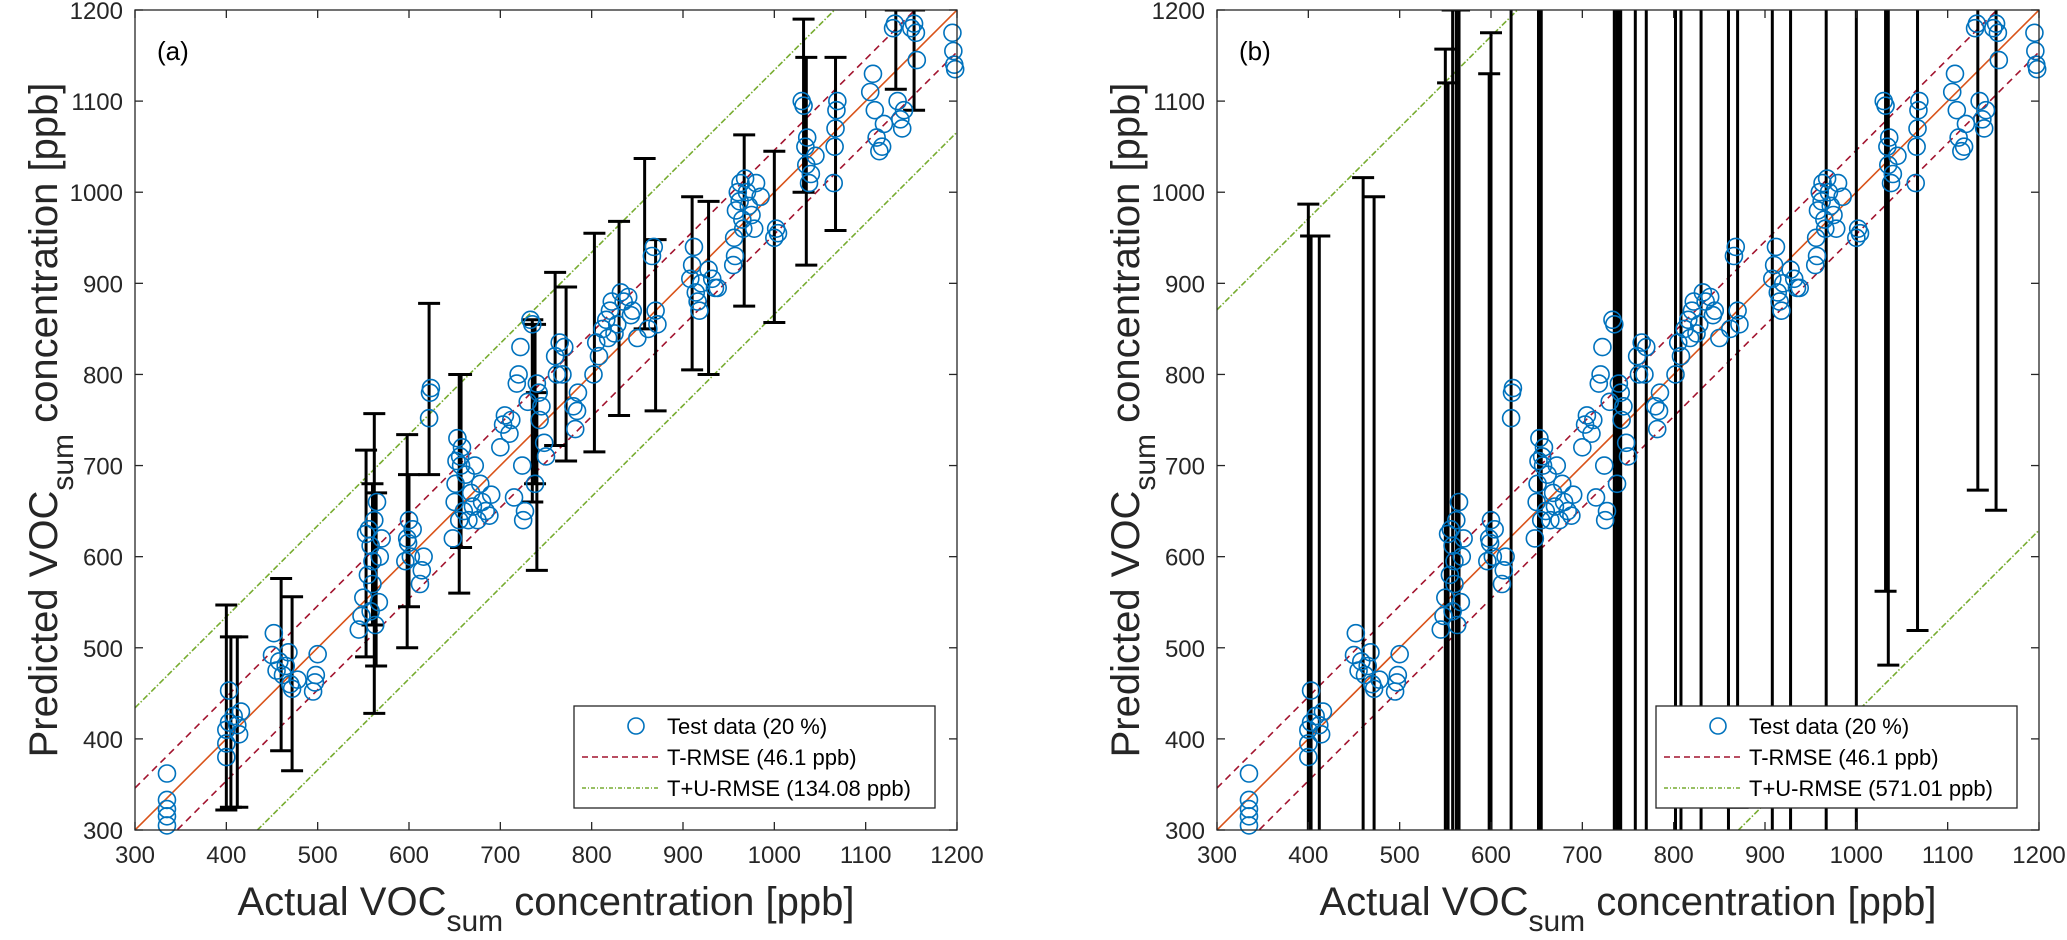 The width and height of the screenshot is (2067, 940). What do you see at coordinates (789, 788) in the screenshot?
I see `legend-label: T+U-RMSE (134.08 ppb)` at bounding box center [789, 788].